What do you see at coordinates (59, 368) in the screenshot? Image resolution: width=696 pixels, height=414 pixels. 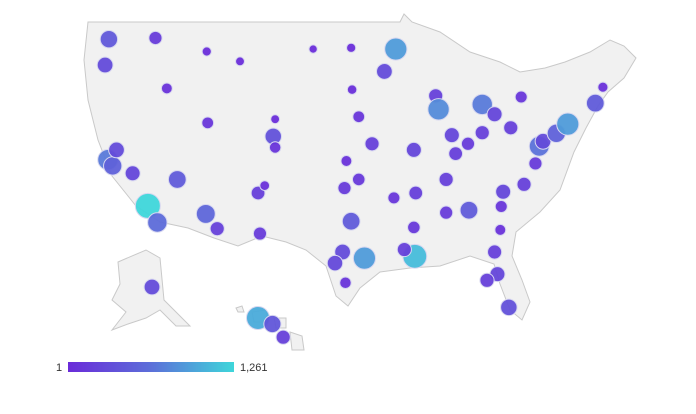 I see `legend-min-label: 1` at bounding box center [59, 368].